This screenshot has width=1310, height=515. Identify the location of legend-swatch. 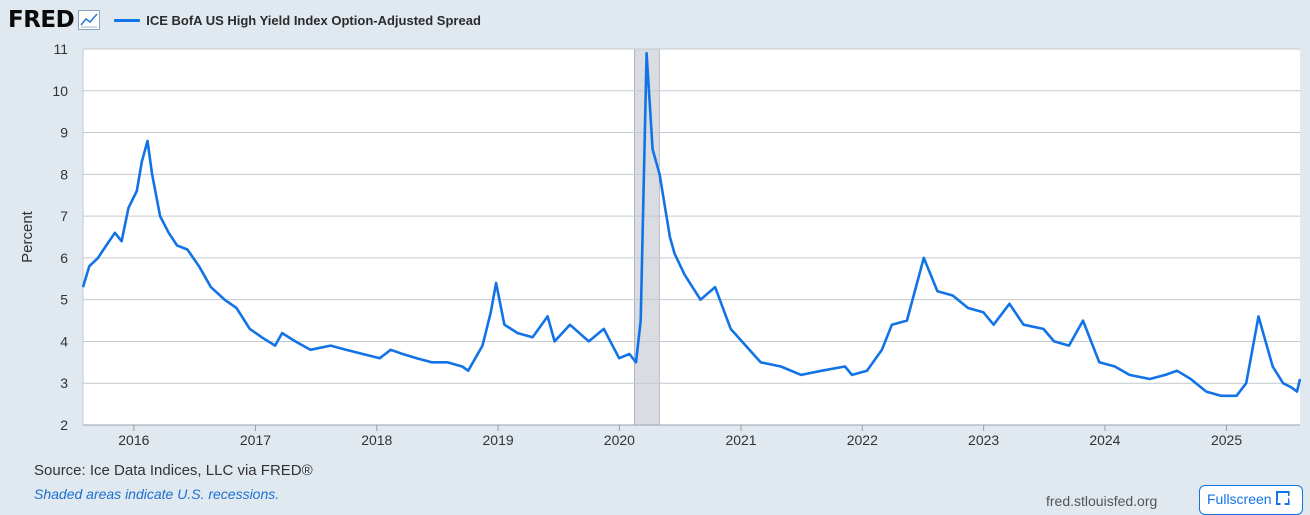
(127, 20).